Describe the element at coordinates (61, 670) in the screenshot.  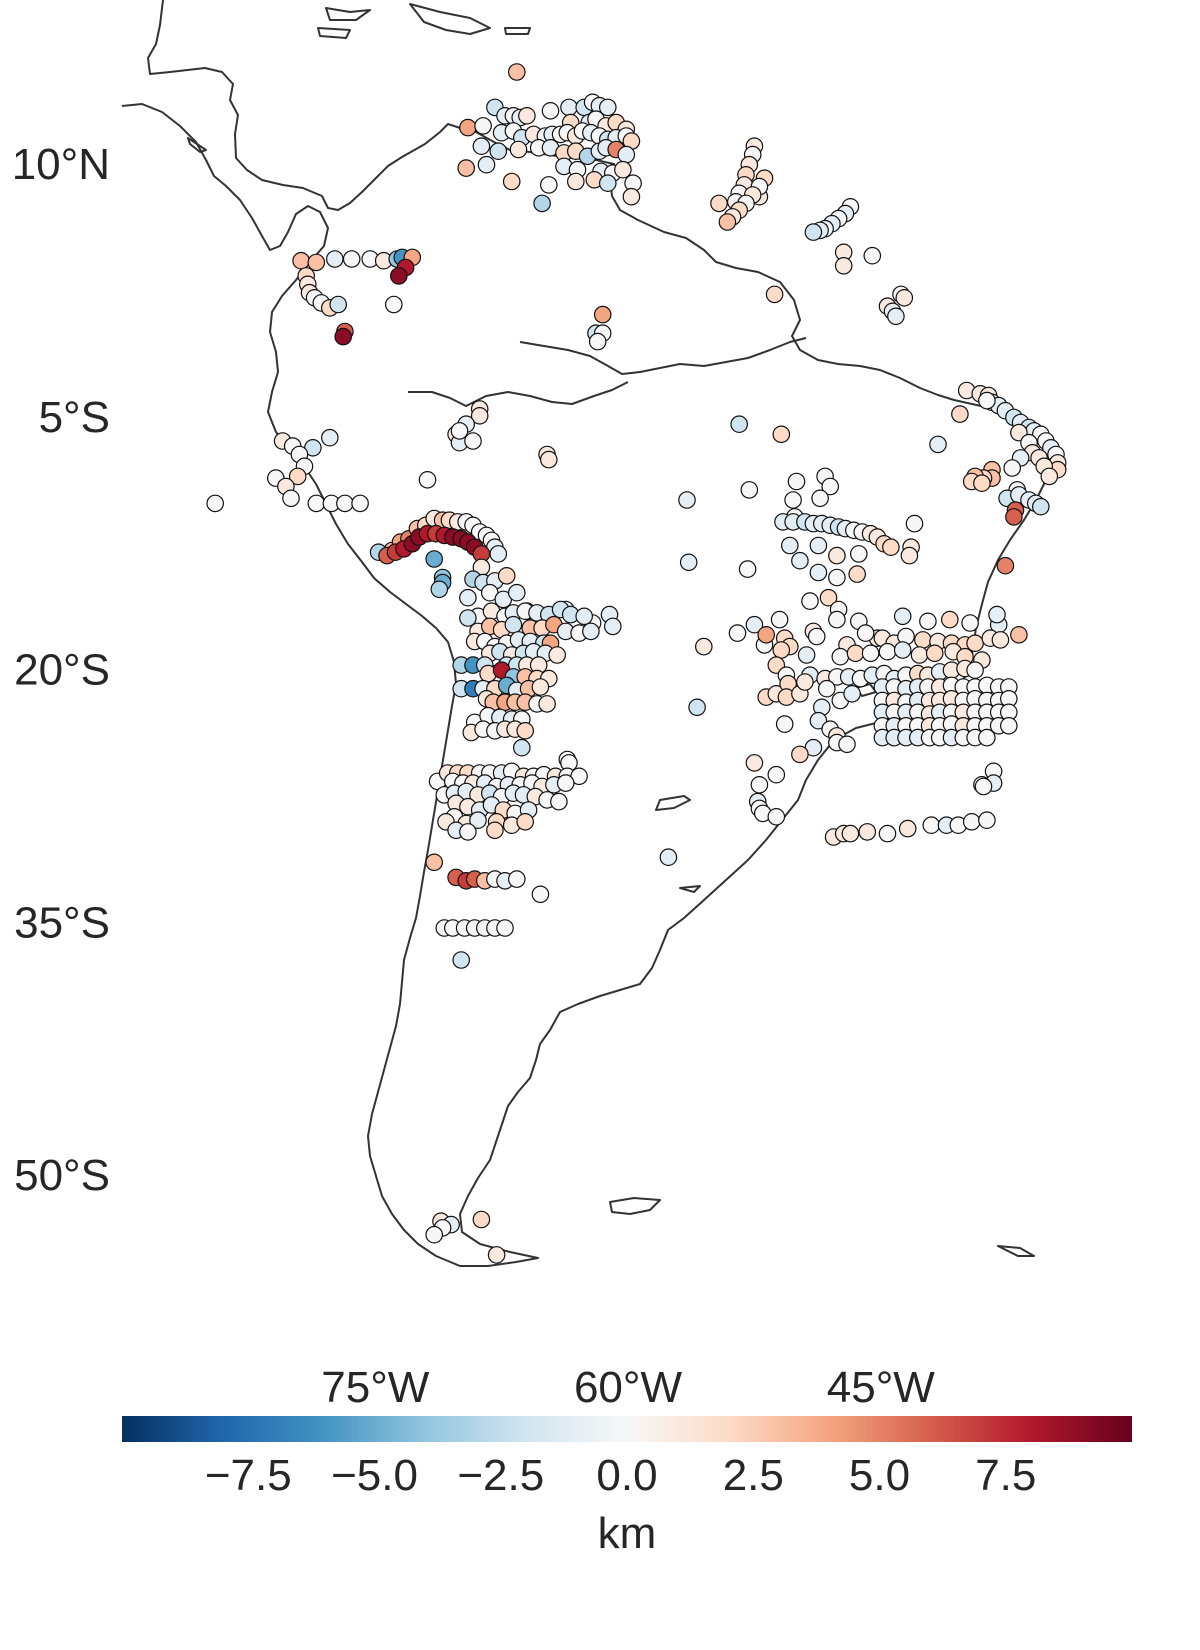
I see `latitude-tick-labels: 10°N 5°S 20°S 35°S 50°S` at that location.